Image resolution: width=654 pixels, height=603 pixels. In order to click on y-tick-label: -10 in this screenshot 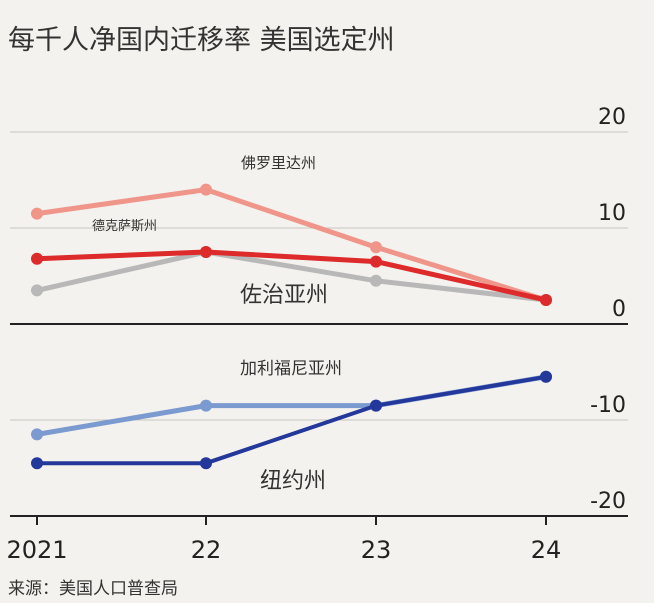, I will do `click(608, 405)`.